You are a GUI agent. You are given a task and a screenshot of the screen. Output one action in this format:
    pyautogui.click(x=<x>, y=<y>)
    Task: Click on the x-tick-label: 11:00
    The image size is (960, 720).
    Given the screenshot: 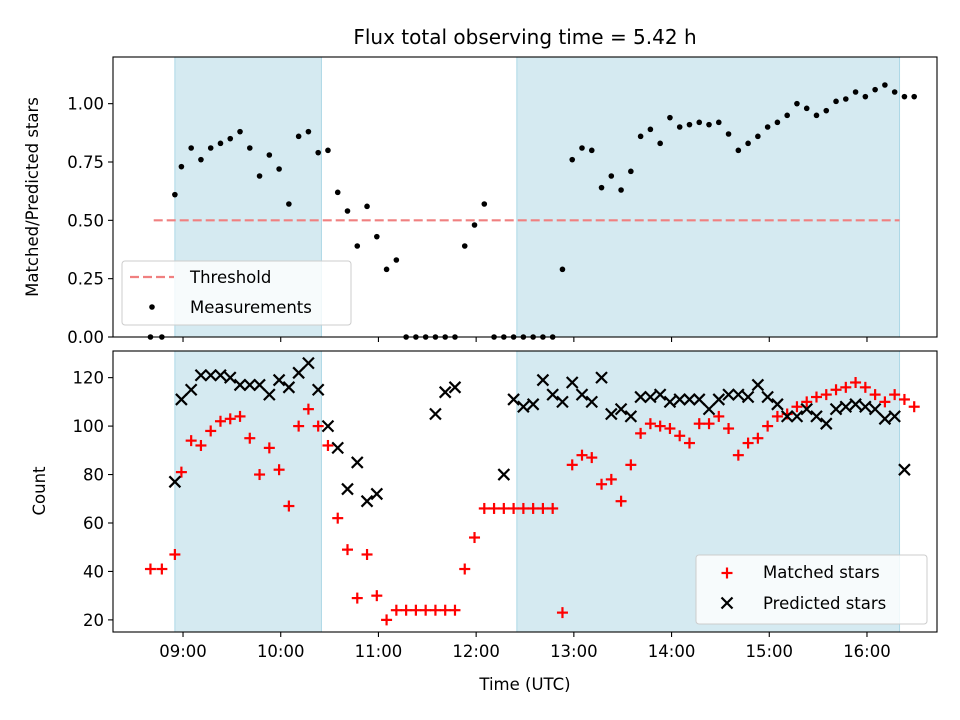 What is the action you would take?
    pyautogui.click(x=379, y=651)
    